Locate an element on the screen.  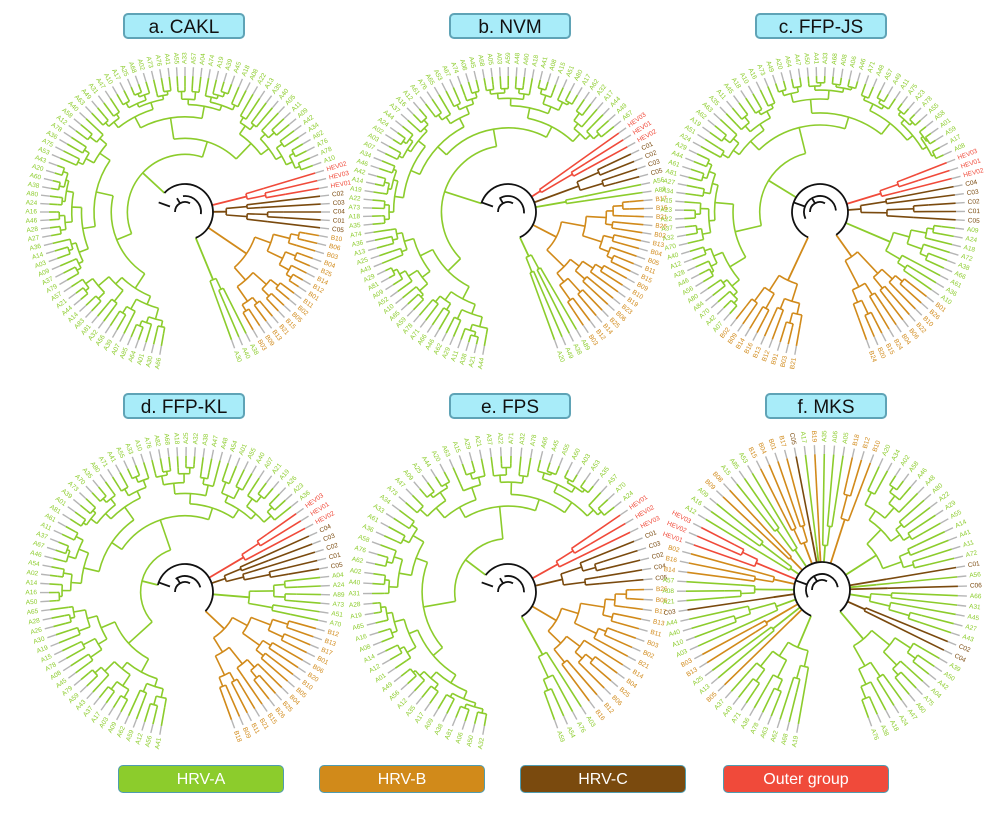
tip-label: C04 is located at coordinates (960, 659).